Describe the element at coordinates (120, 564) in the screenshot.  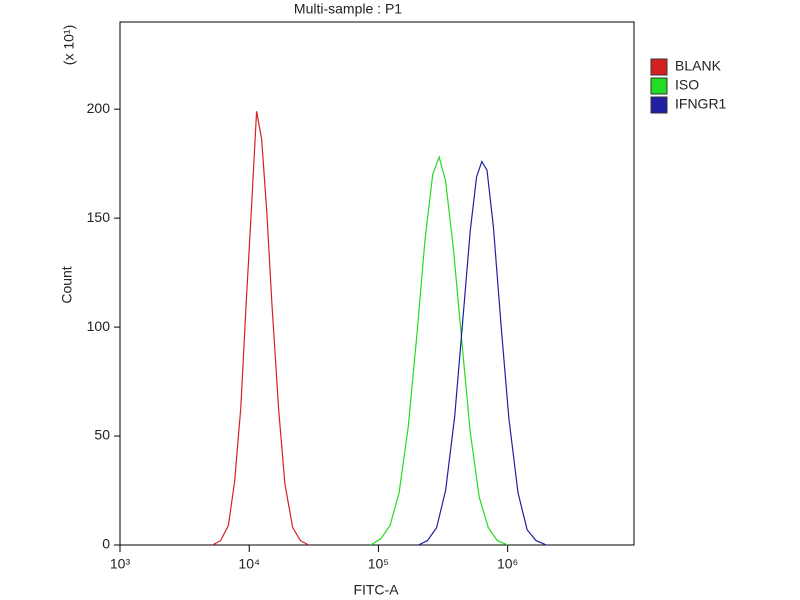
I see `x-tick-label: 10³` at that location.